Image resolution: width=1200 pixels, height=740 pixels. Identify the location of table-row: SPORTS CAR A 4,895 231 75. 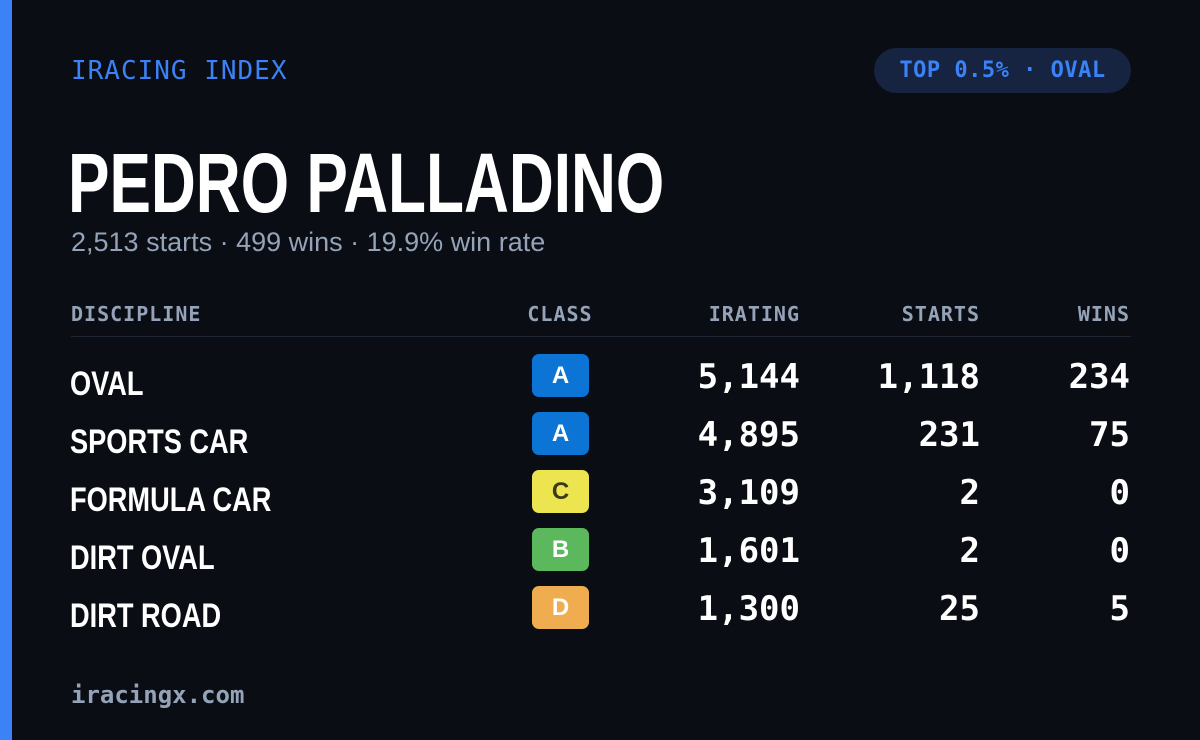
(600, 439).